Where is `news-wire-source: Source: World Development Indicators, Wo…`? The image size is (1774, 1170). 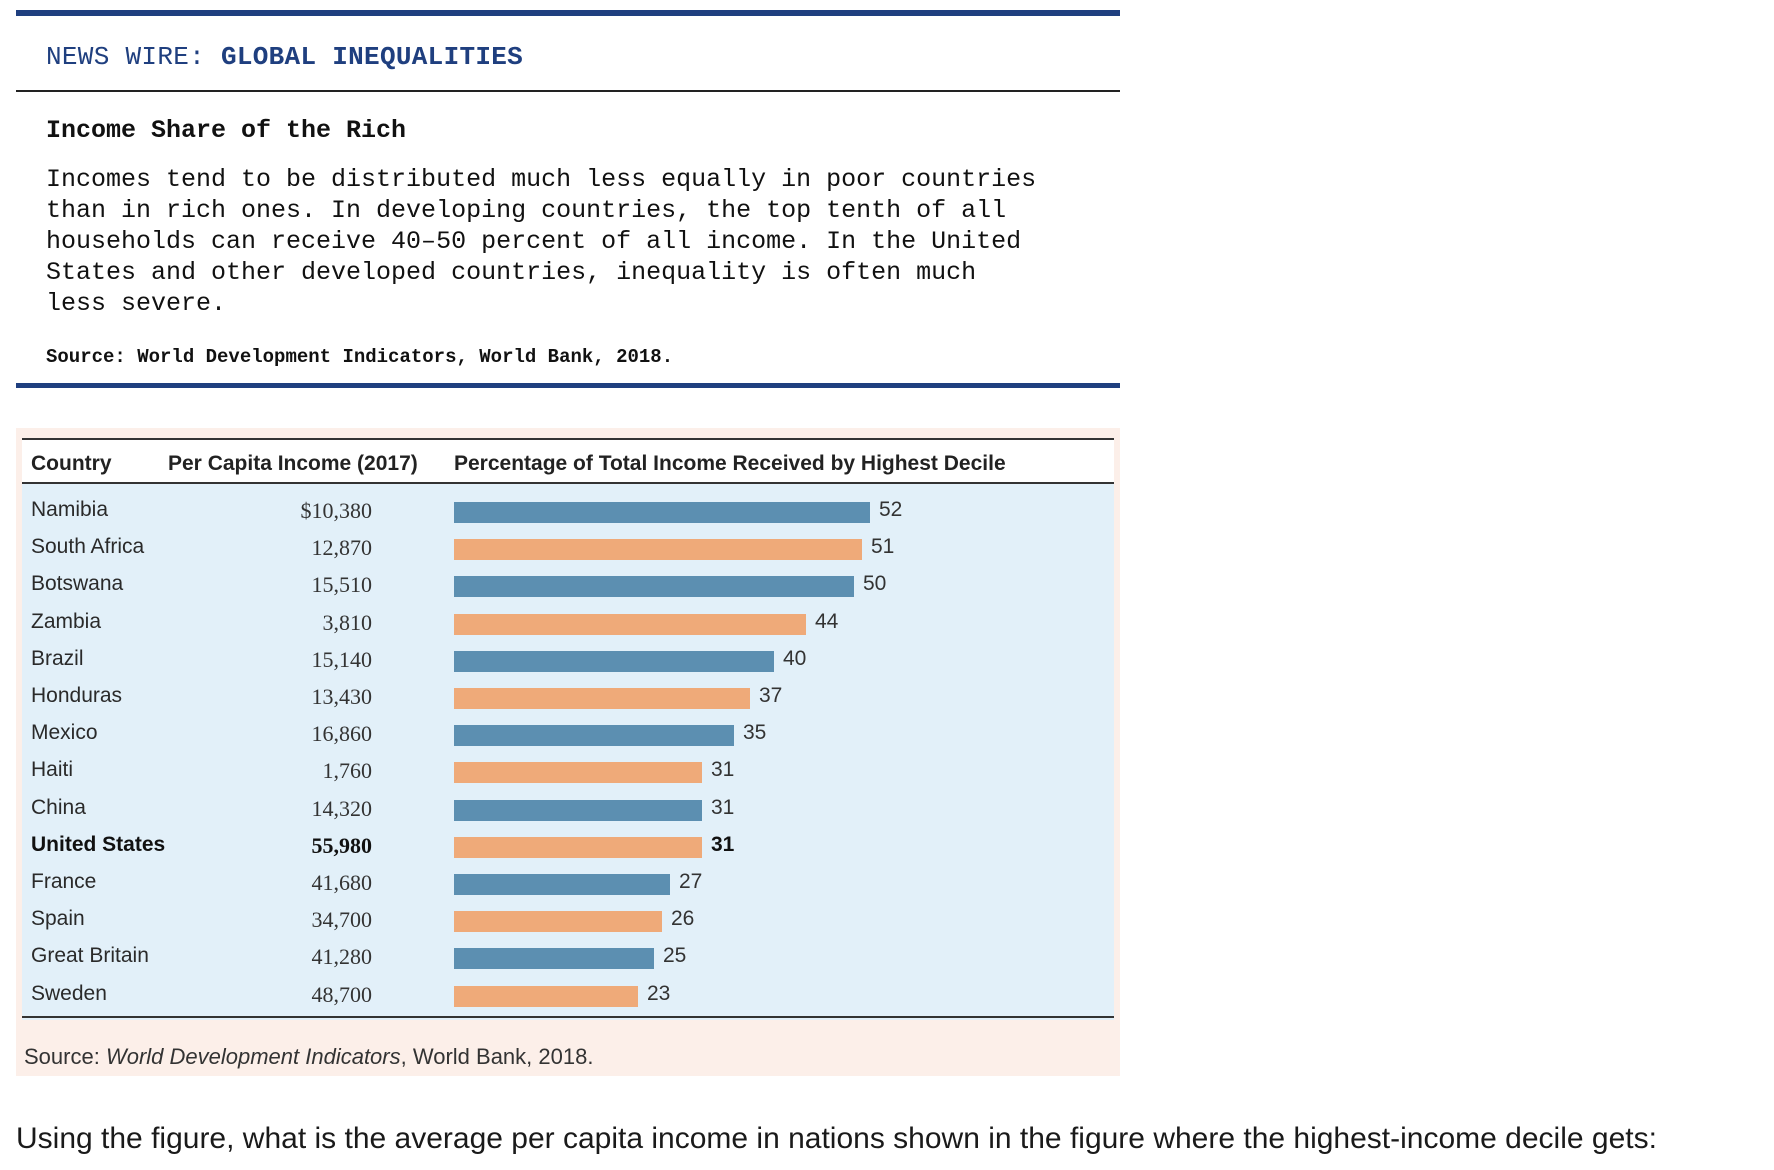
news-wire-source: Source: World Development Indicators, Wo… is located at coordinates (360, 357).